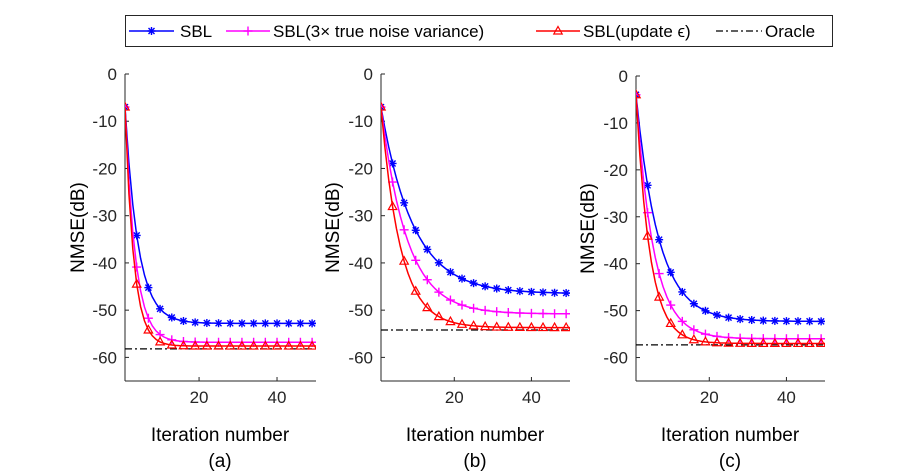 Image resolution: width=913 pixels, height=475 pixels. What do you see at coordinates (219, 461) in the screenshot?
I see `panel-caption: (a)` at bounding box center [219, 461].